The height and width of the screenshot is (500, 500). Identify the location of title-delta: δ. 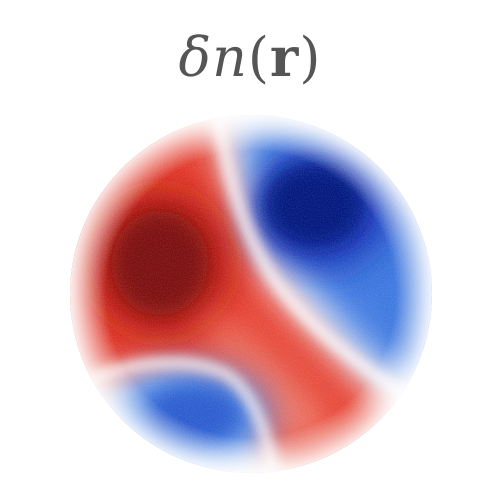
(195, 57).